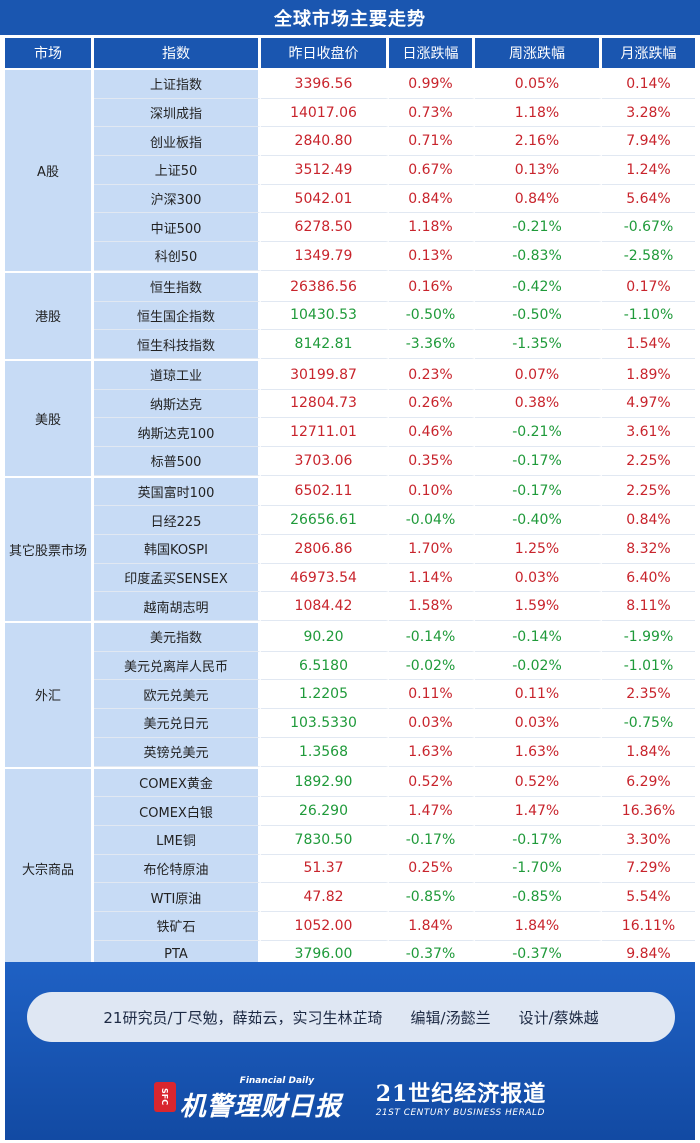 Image resolution: width=700 pixels, height=1143 pixels. I want to click on daily-change-cell: 0.16%, so click(432, 287).